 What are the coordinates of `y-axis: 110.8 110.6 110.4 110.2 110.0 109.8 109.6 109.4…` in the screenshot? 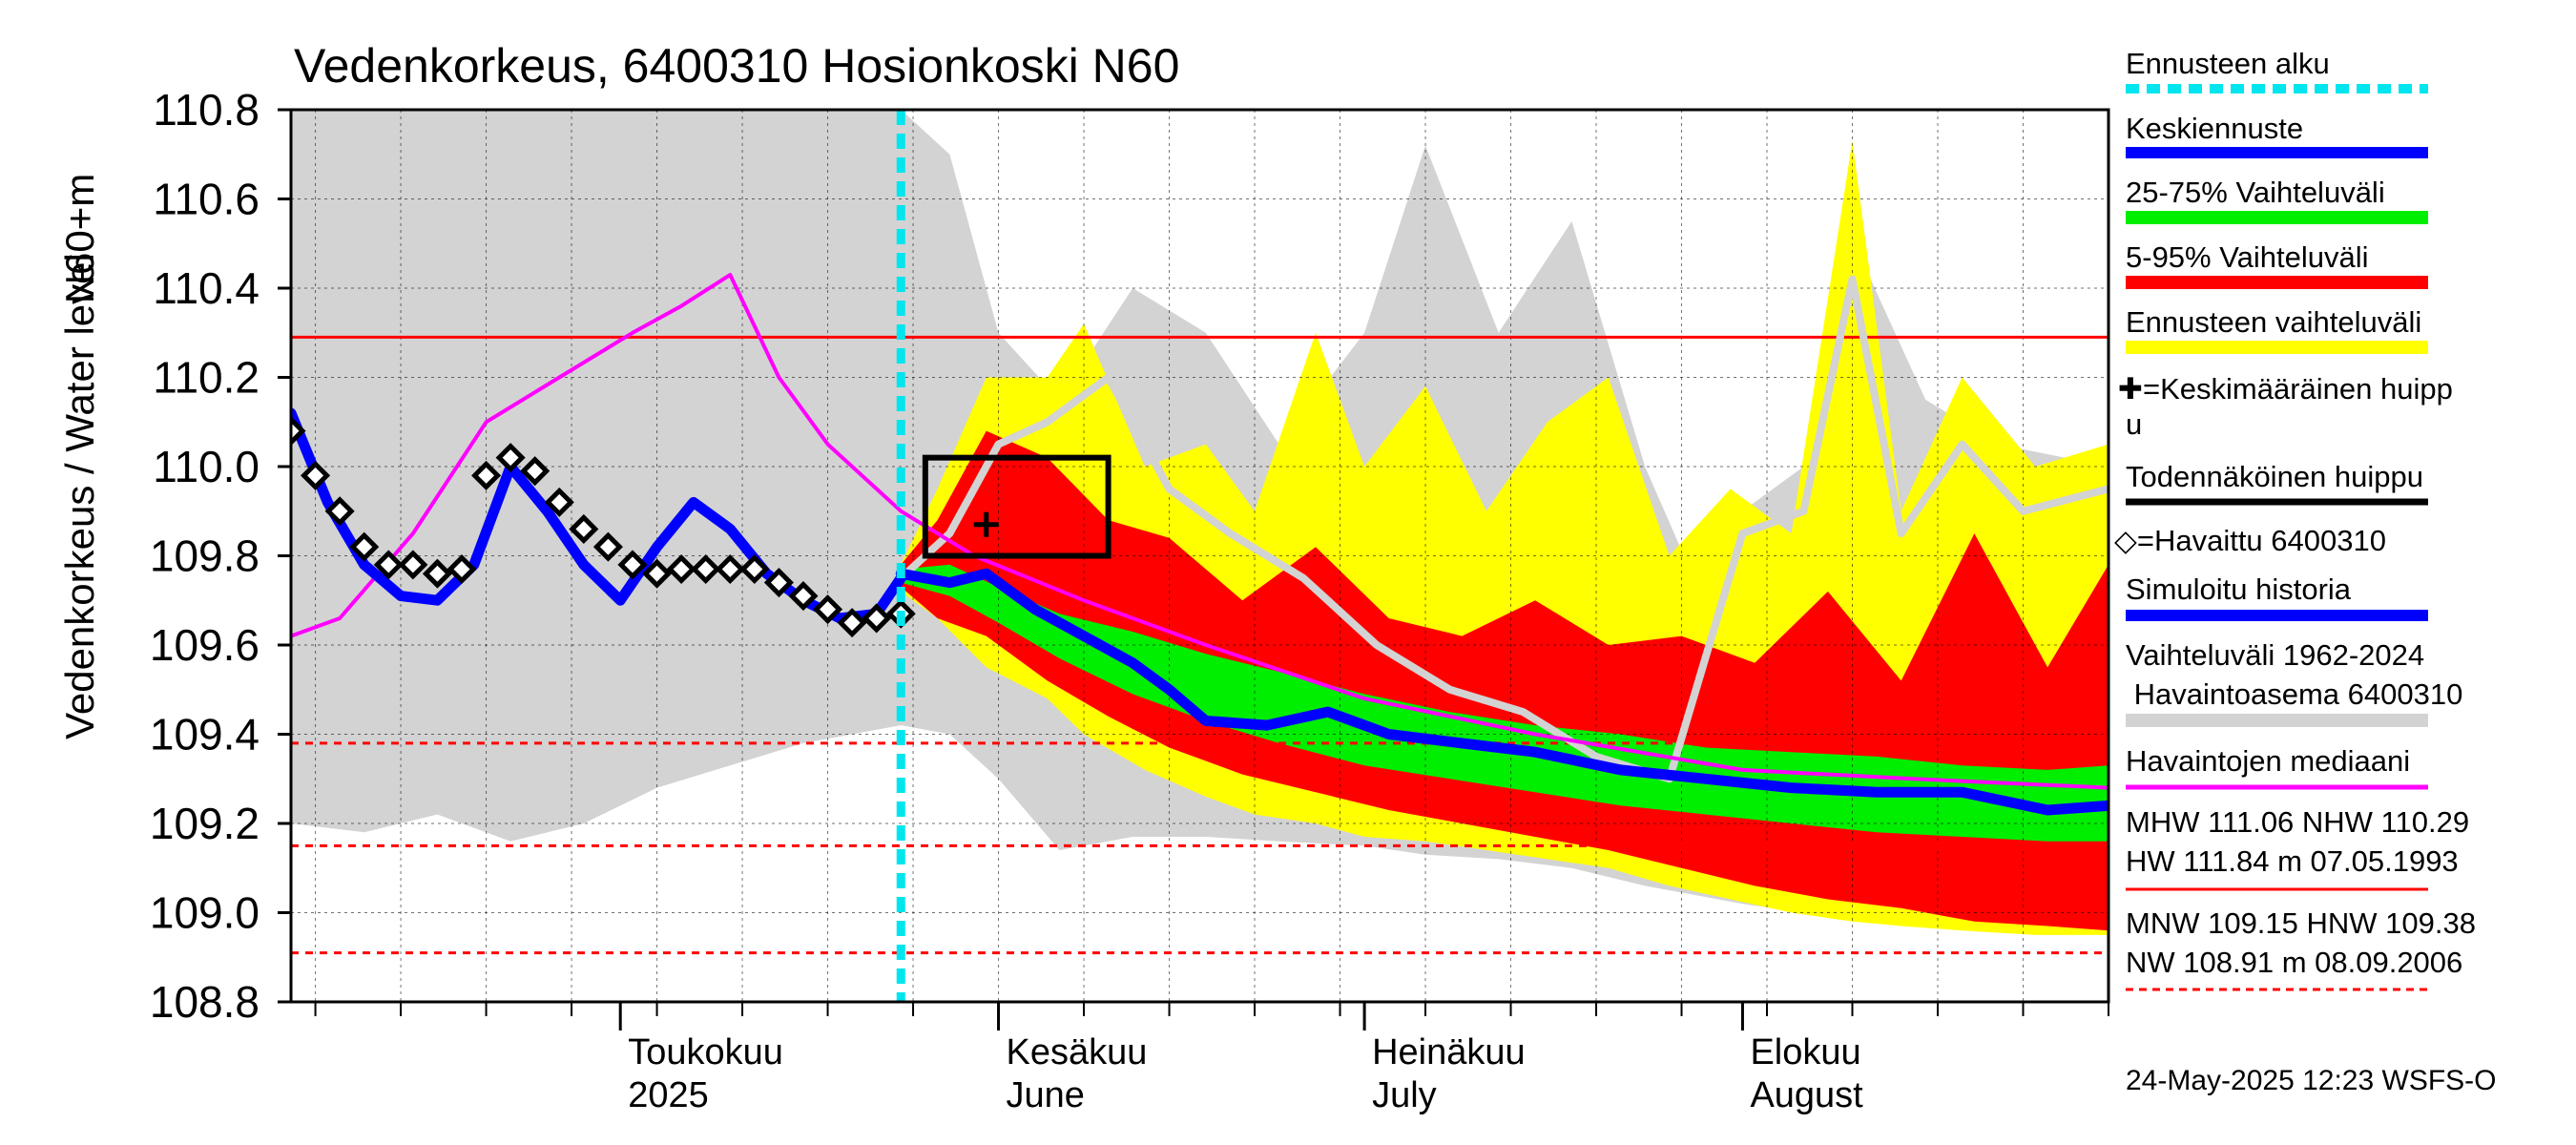 It's located at (220, 556).